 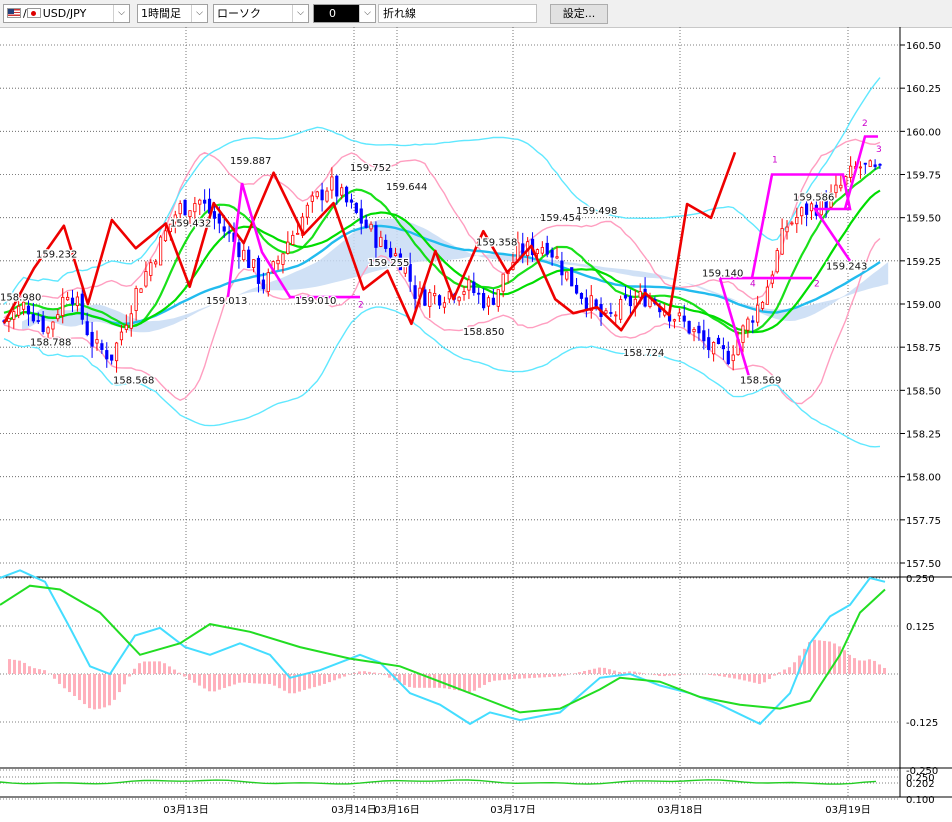 I want to click on indicator-select: 0 ⌵, so click(x=344, y=13).